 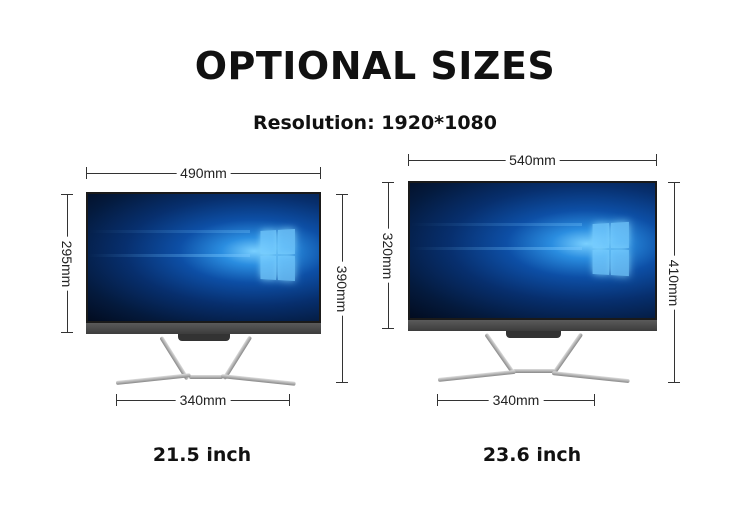 What do you see at coordinates (374, 123) in the screenshot?
I see `resolution-subtitle: Resolution: 1920*1080` at bounding box center [374, 123].